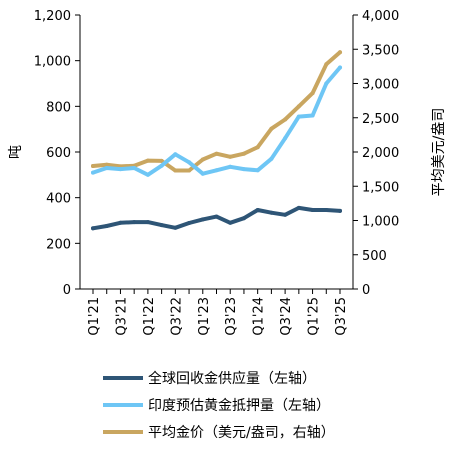 The width and height of the screenshot is (466, 449). What do you see at coordinates (439, 152) in the screenshot?
I see `y-axis-right-title: 平均美元/盎司` at bounding box center [439, 152].